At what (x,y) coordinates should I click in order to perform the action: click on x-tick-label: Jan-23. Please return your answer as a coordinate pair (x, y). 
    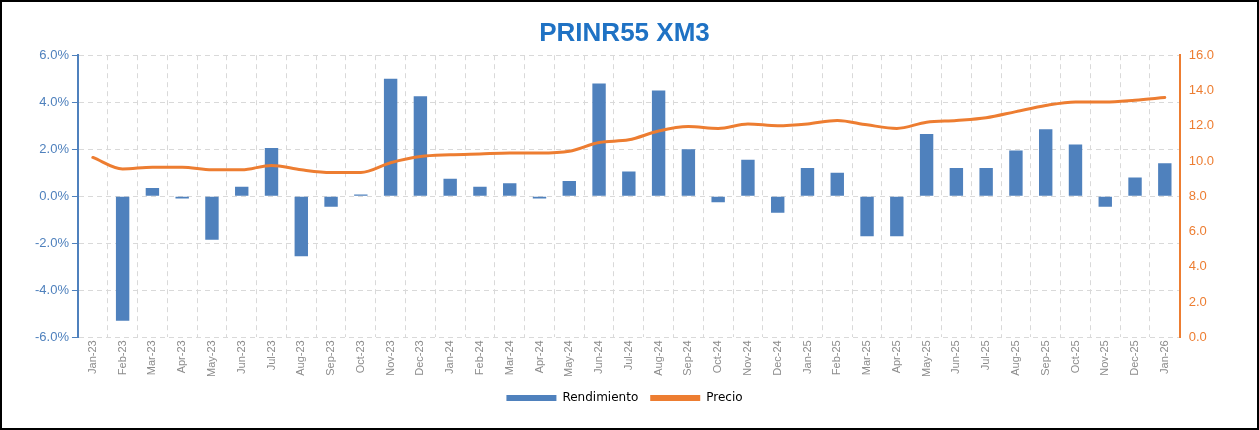
    Looking at the image, I should click on (91, 357).